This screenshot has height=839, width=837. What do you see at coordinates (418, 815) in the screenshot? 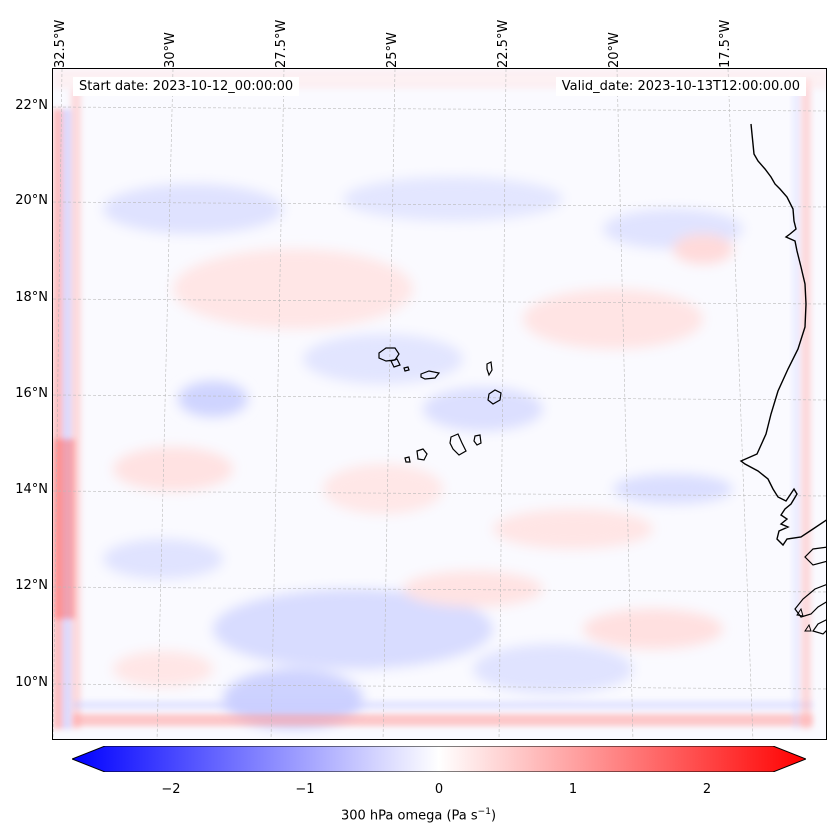
I see `colorbar-label: 300 hPa omega (Pa s−1)` at bounding box center [418, 815].